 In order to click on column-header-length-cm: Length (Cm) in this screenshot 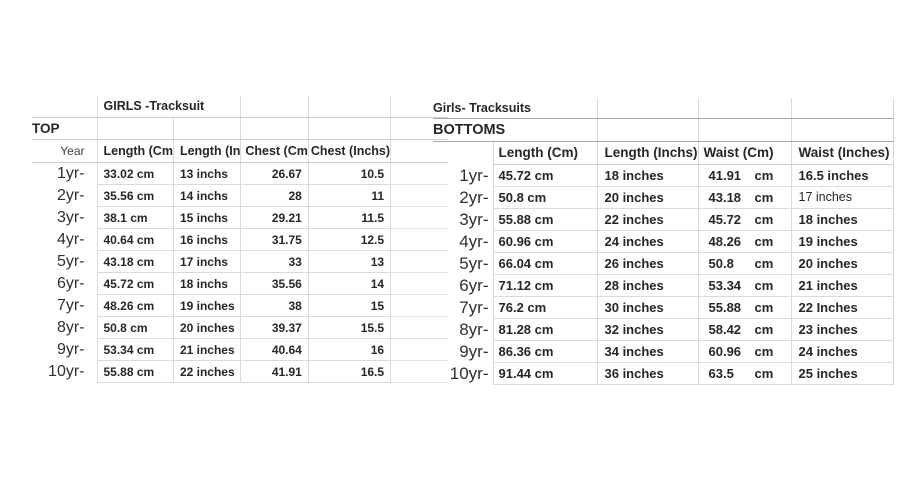, I will do `click(544, 153)`.